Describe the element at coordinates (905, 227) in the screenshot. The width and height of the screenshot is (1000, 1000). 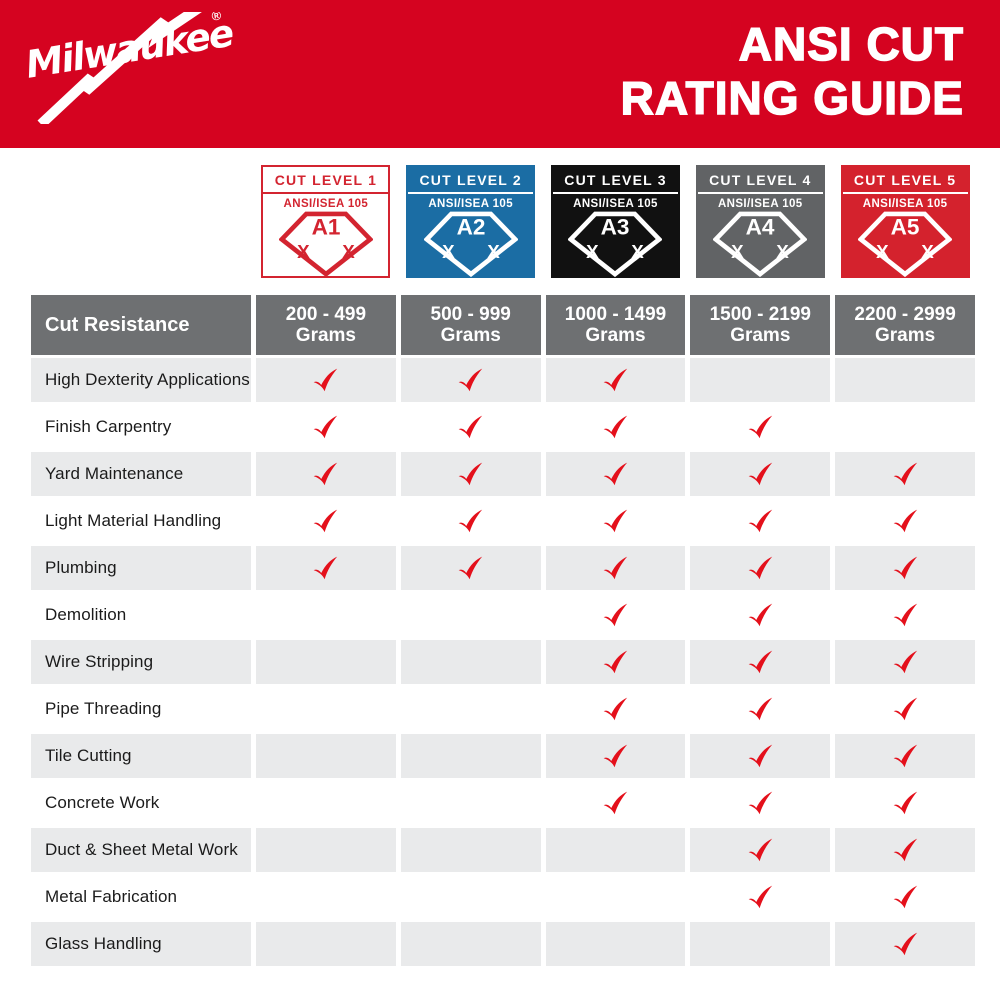
I see `badge-rating: A5` at that location.